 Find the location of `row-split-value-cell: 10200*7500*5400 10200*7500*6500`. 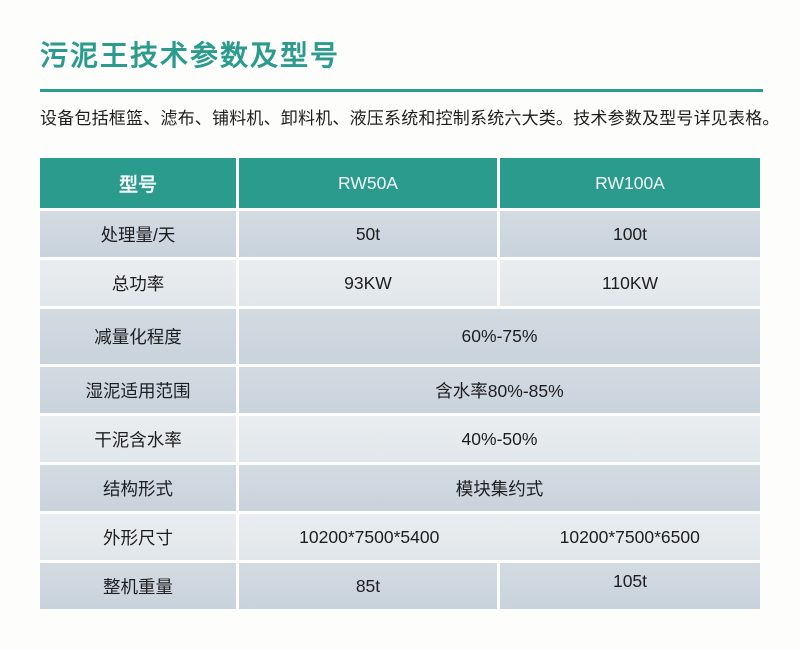

row-split-value-cell: 10200*7500*5400 10200*7500*6500 is located at coordinates (499, 537).